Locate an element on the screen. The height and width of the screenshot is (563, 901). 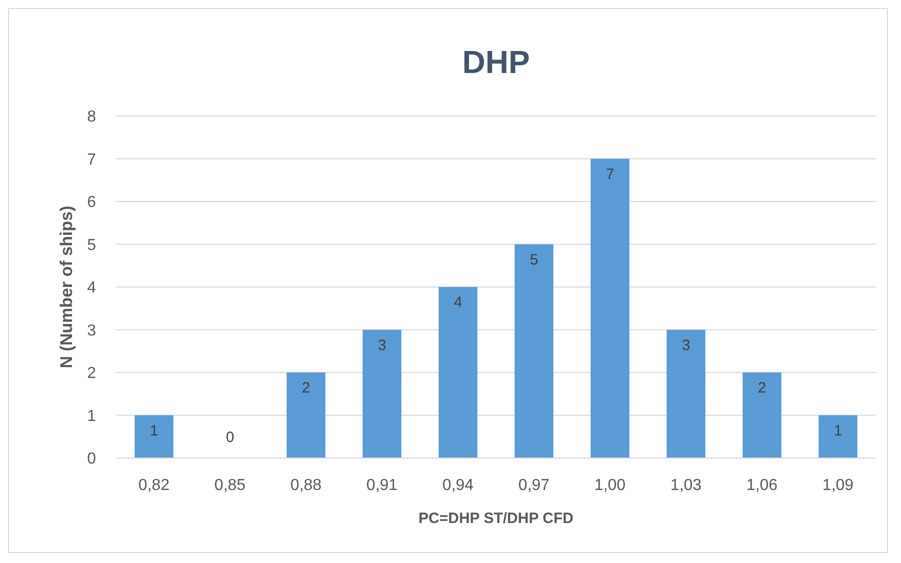
x-tick-label: 1,09 is located at coordinates (838, 485).